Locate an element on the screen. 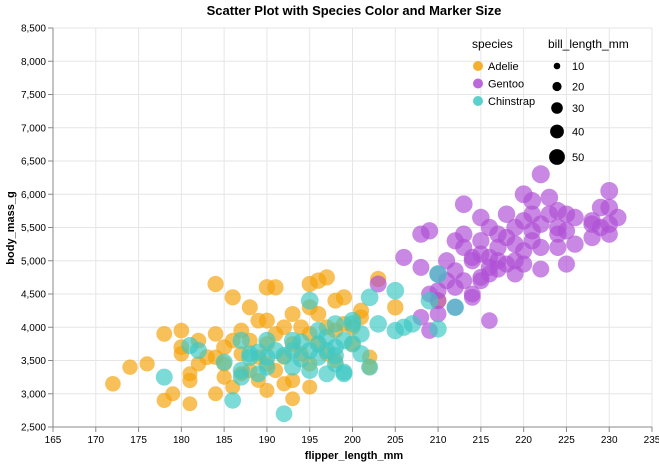  species-legend: species Adelie Gentoo Chinstrap is located at coordinates (503, 72).